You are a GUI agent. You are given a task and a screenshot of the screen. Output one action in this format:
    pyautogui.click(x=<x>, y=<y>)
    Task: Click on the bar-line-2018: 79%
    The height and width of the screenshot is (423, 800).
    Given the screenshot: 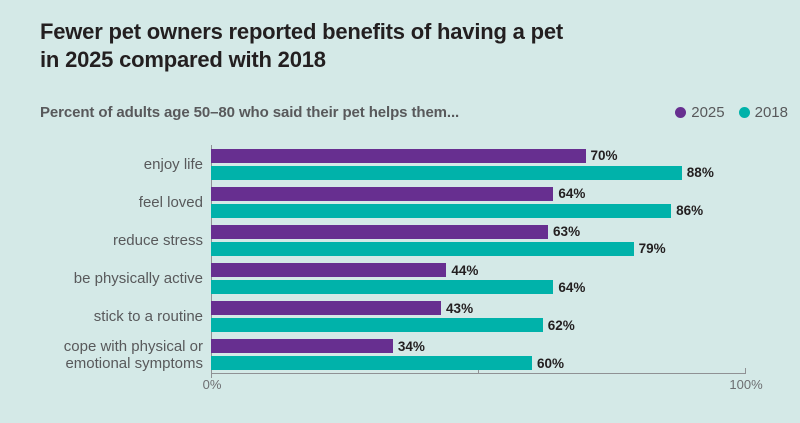 What is the action you would take?
    pyautogui.click(x=478, y=249)
    